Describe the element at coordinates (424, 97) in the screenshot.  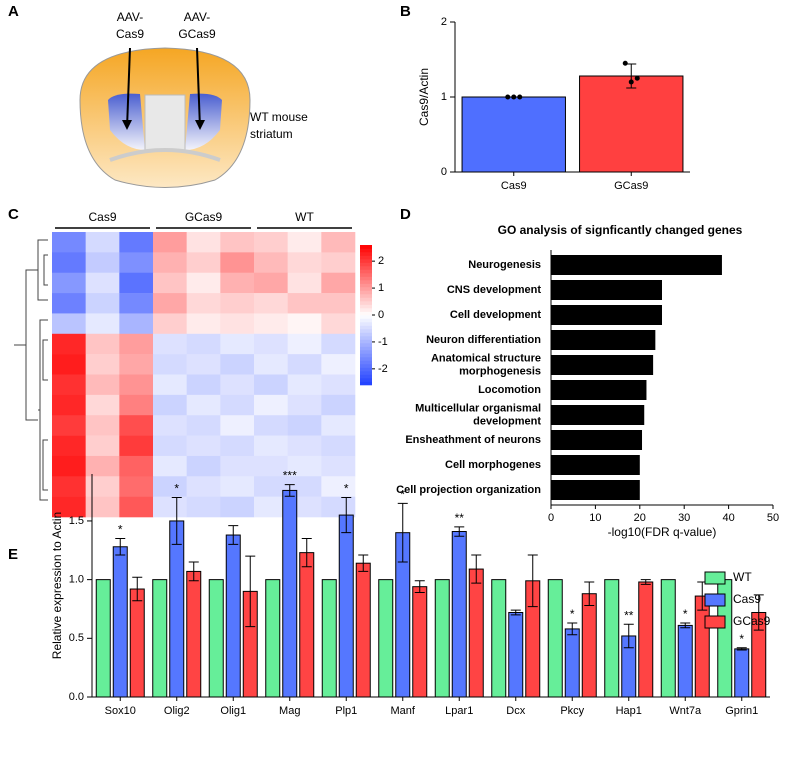
I see `y-axis-label: Cas9/Actin` at that location.